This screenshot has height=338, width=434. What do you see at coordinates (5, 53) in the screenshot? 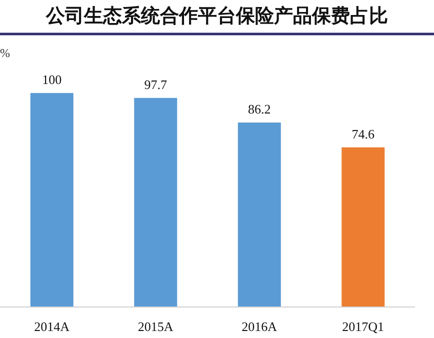
I see `y-axis-title: %` at bounding box center [5, 53].